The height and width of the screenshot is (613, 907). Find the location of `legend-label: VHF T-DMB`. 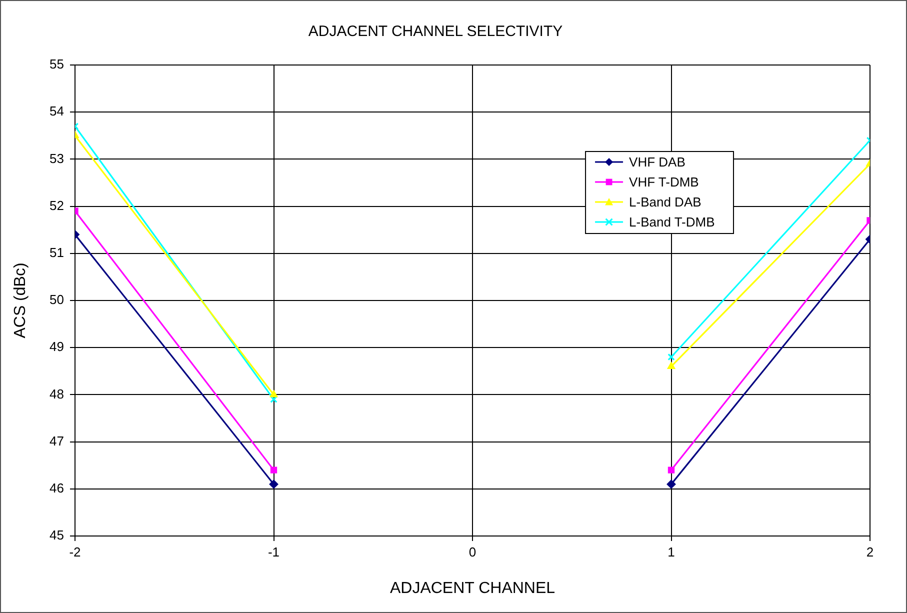

legend-label: VHF T-DMB is located at coordinates (664, 182).